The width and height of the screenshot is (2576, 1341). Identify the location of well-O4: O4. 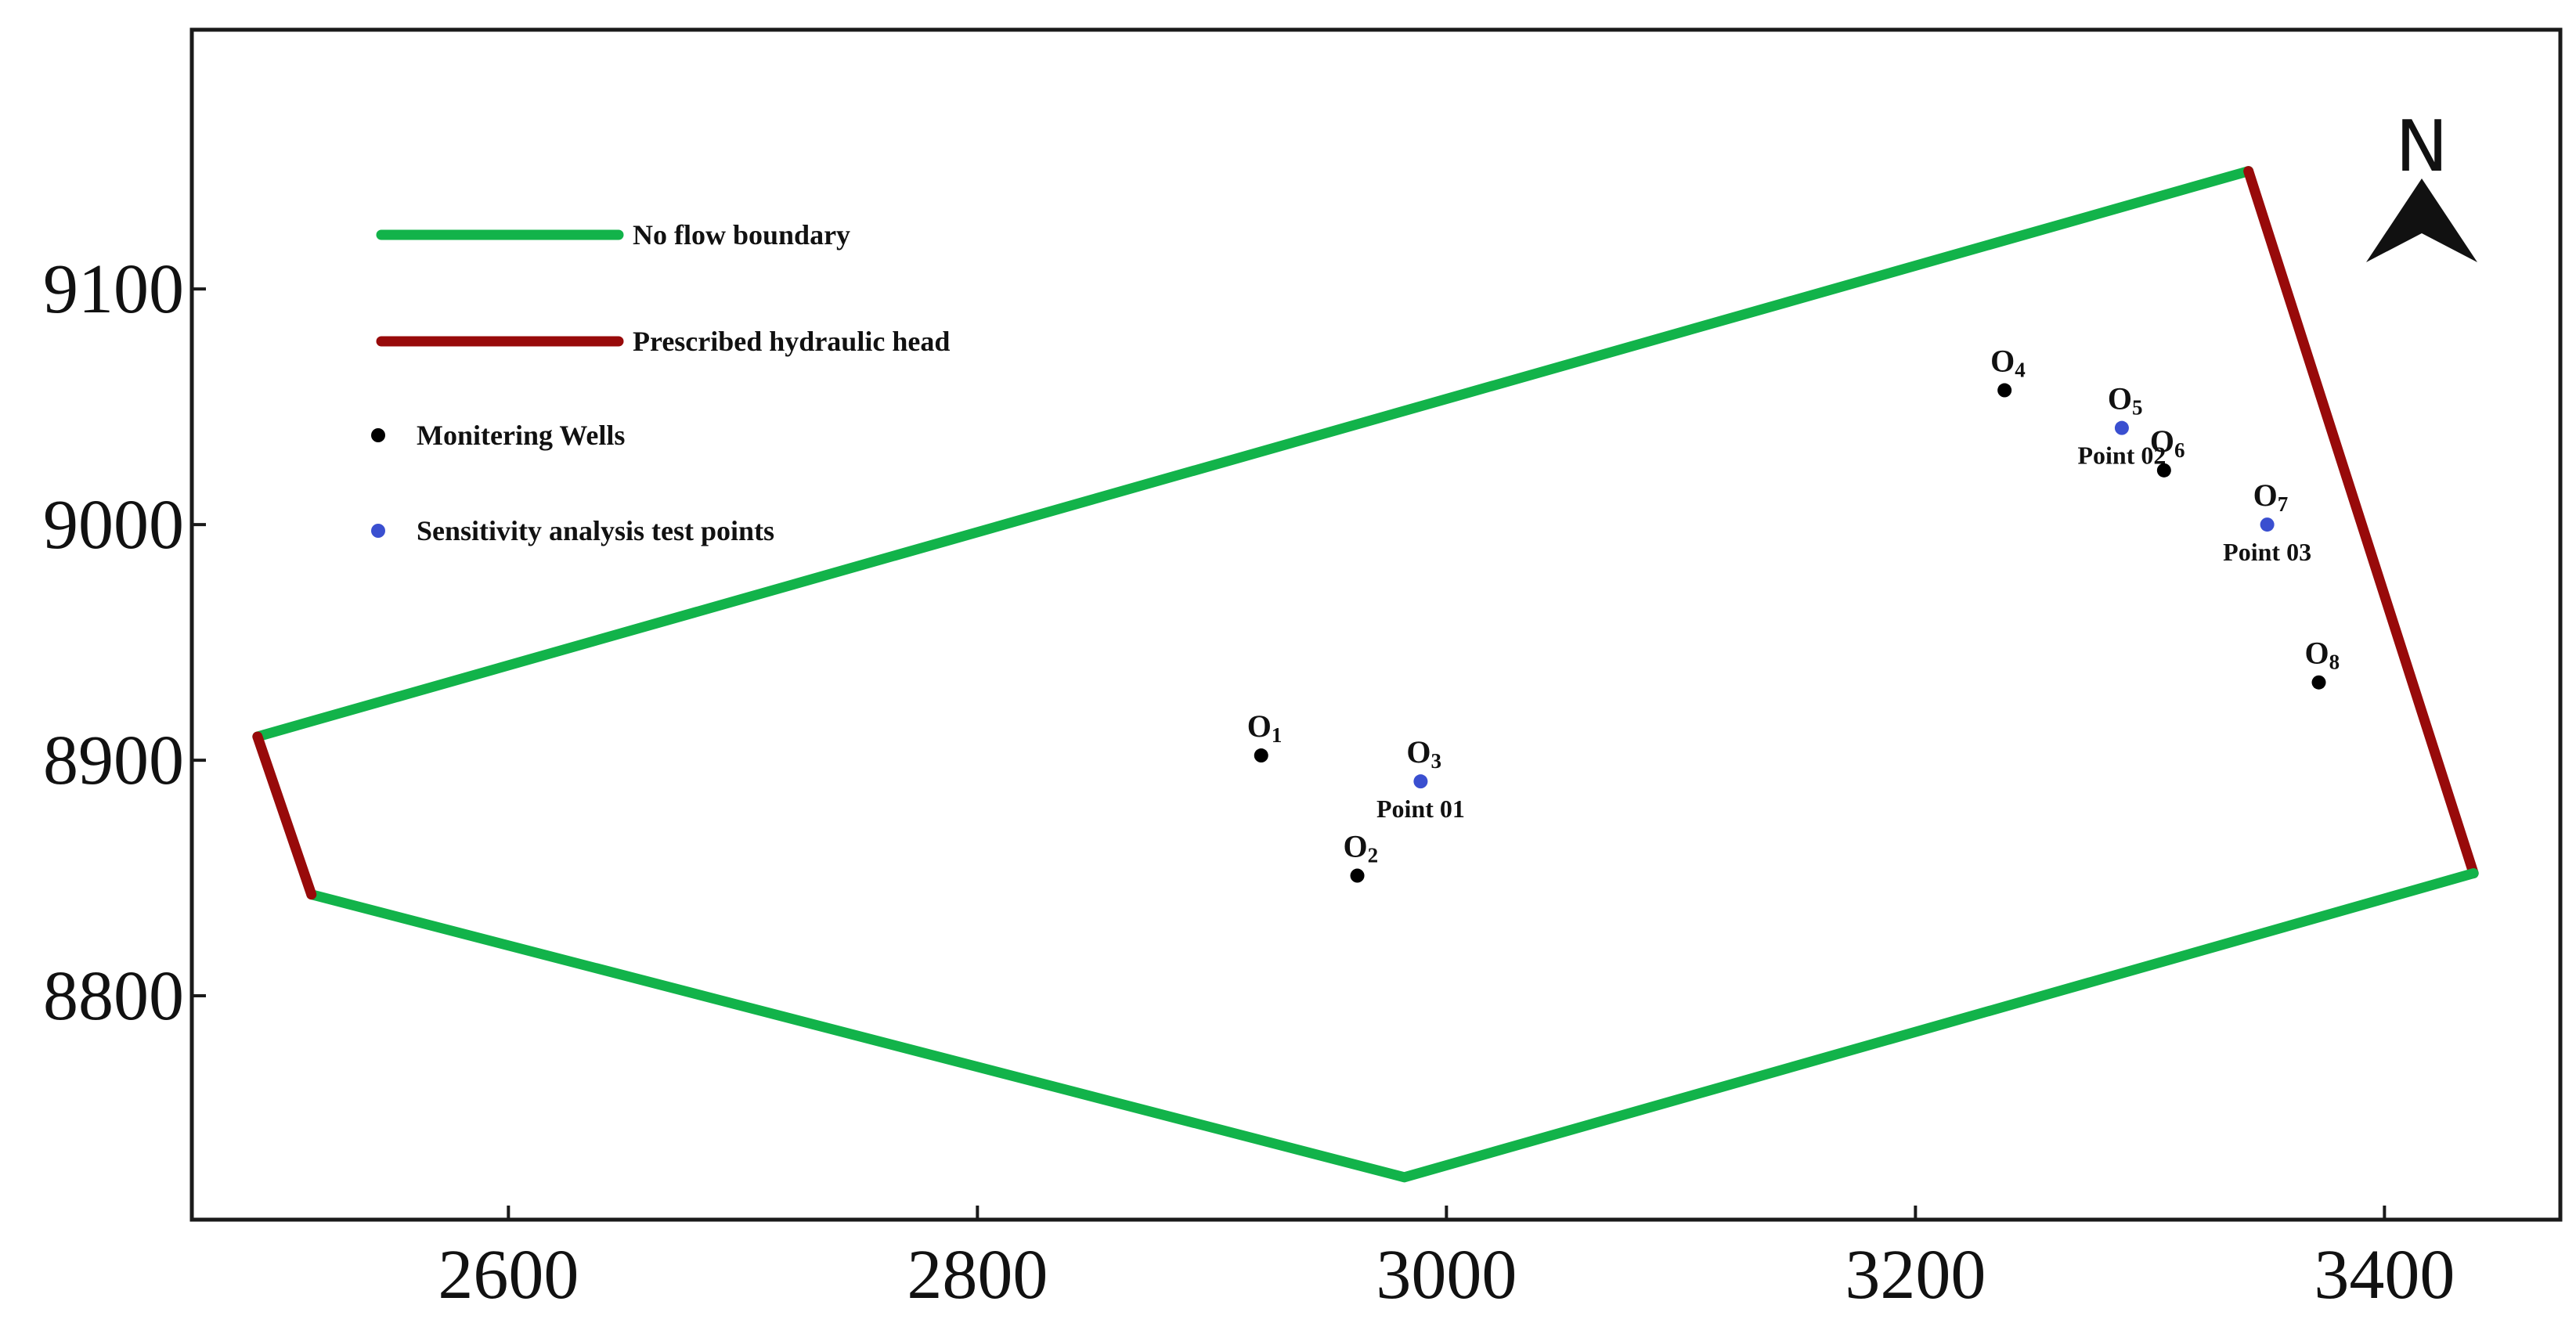
(2008, 371).